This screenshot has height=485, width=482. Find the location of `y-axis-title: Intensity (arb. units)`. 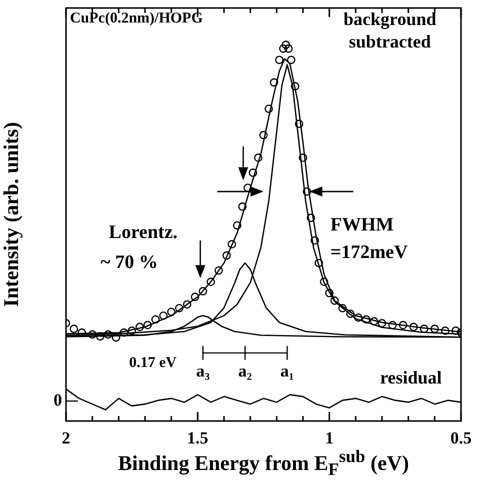

y-axis-title: Intensity (arb. units) is located at coordinates (12, 214).